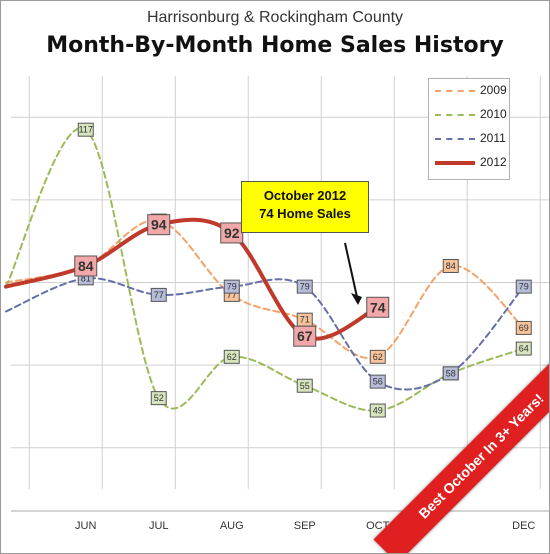 The height and width of the screenshot is (554, 550). What do you see at coordinates (232, 295) in the screenshot?
I see `data-label-2009: 77` at bounding box center [232, 295].